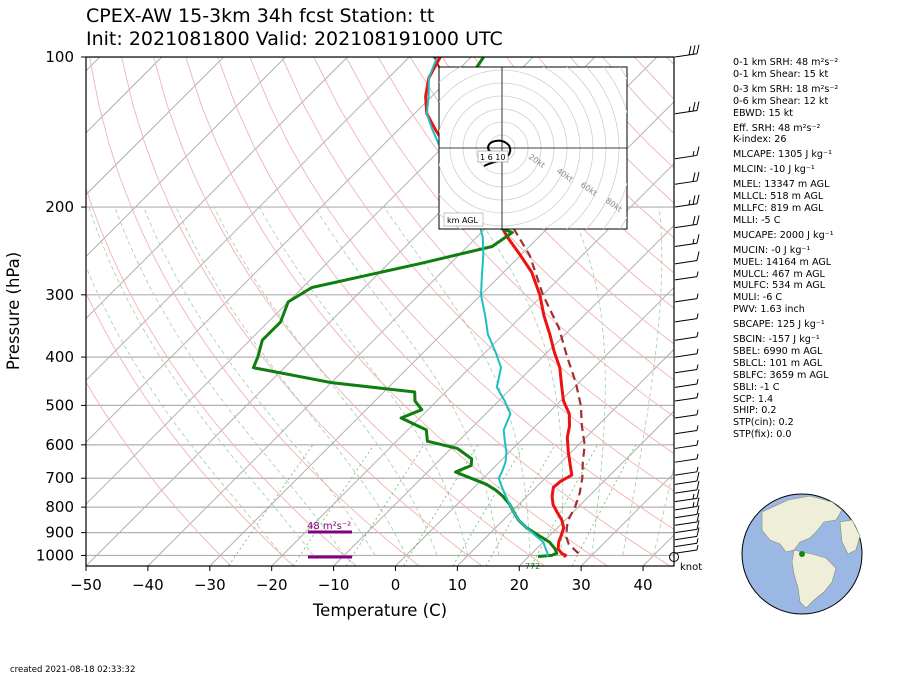 The width and height of the screenshot is (906, 675). I want to click on wind-unit-label: knot, so click(691, 567).